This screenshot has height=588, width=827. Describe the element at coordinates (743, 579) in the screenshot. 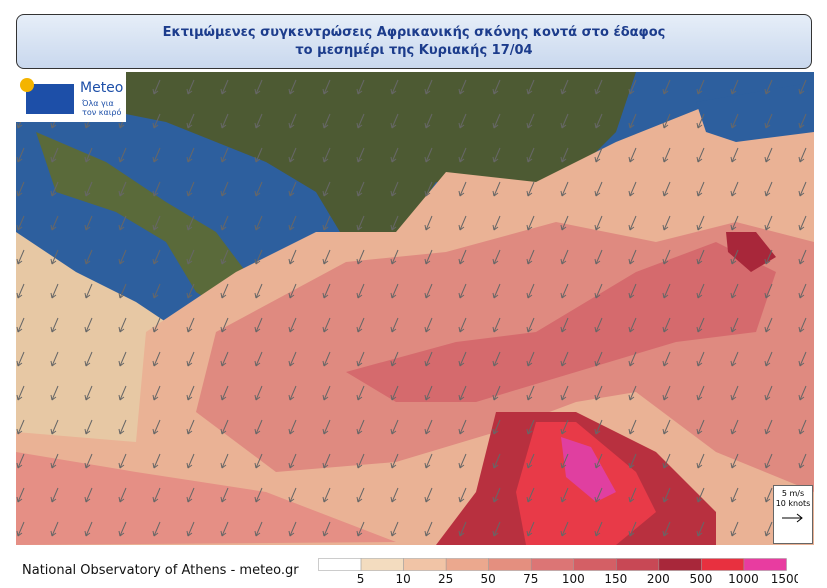

I see `legend-label: 1000` at that location.